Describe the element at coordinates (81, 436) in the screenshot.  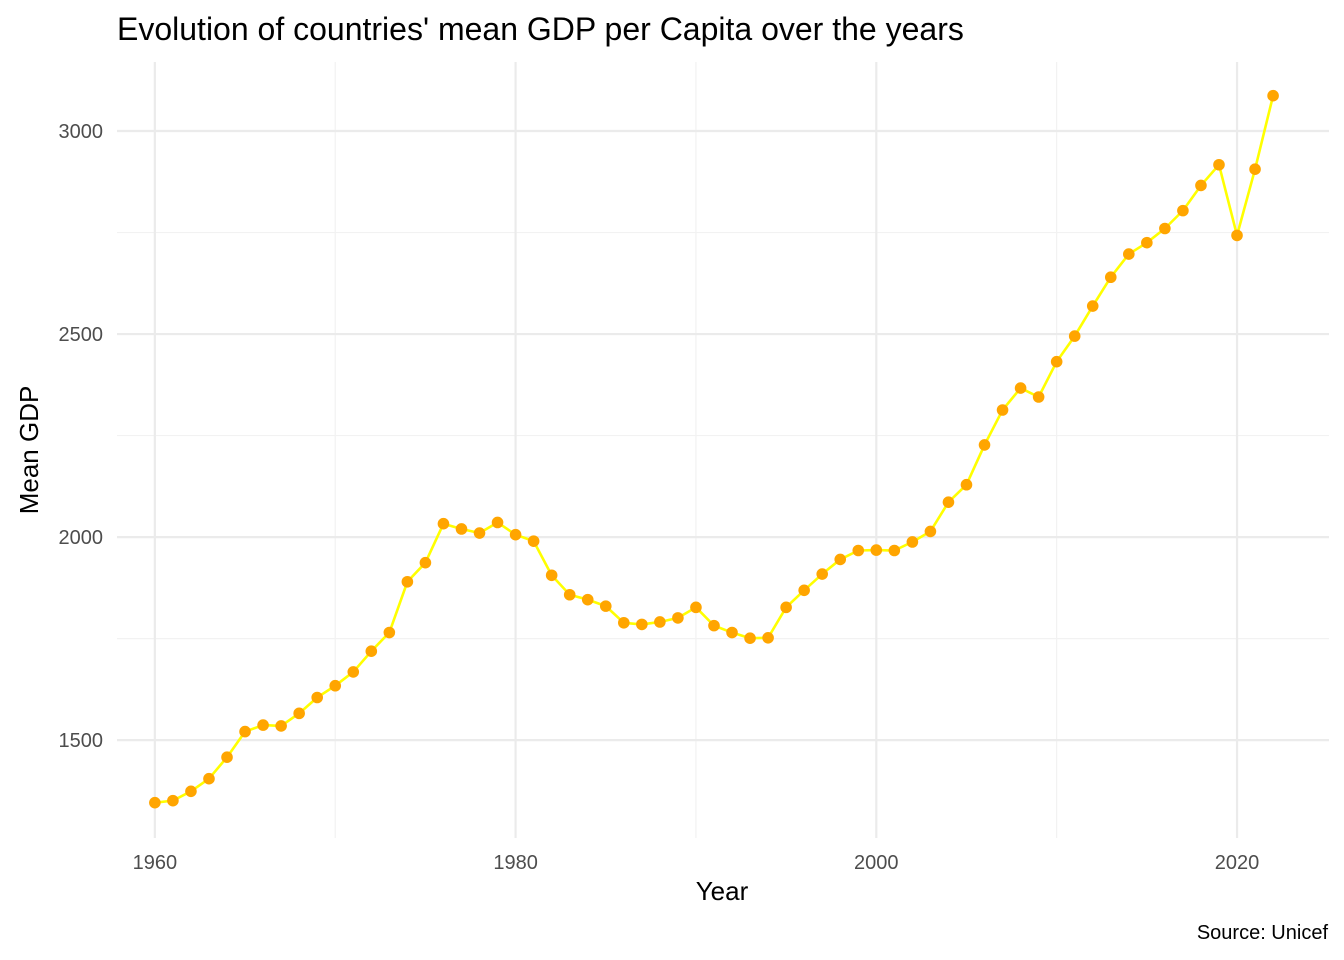
I see `y-axis-ticks: 1500 2000 2500 3000` at that location.